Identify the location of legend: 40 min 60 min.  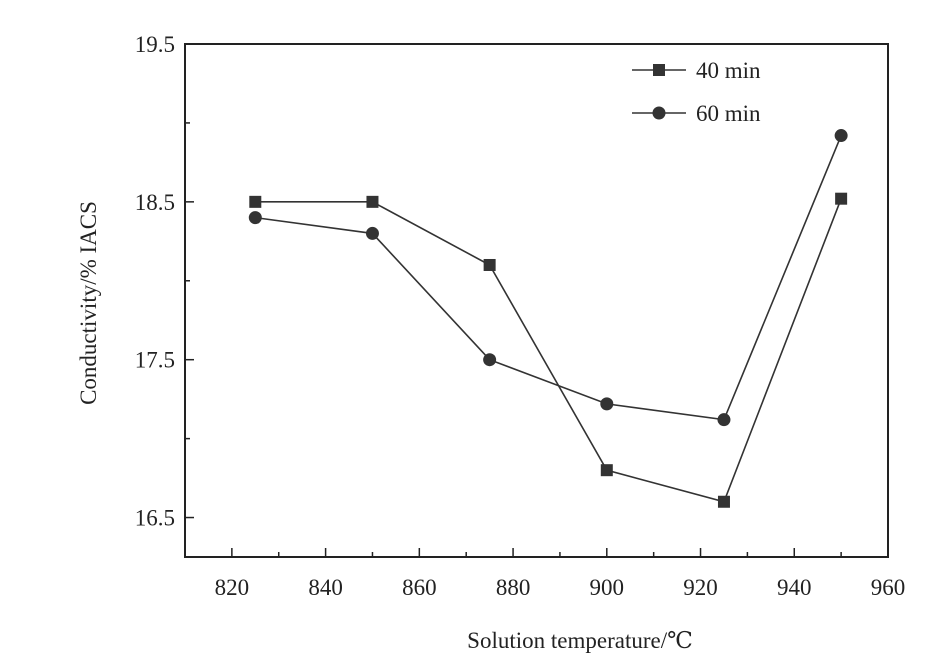
(696, 92).